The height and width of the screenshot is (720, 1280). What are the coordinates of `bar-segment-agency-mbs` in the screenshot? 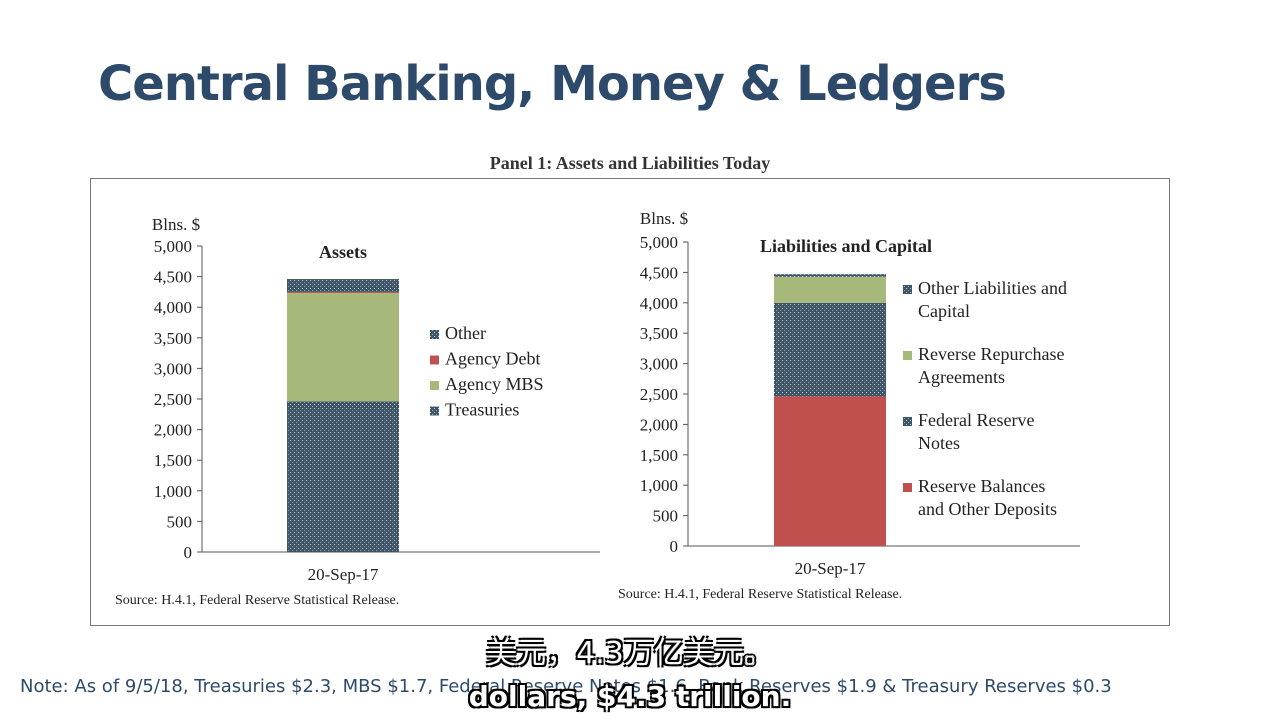 It's located at (343, 347).